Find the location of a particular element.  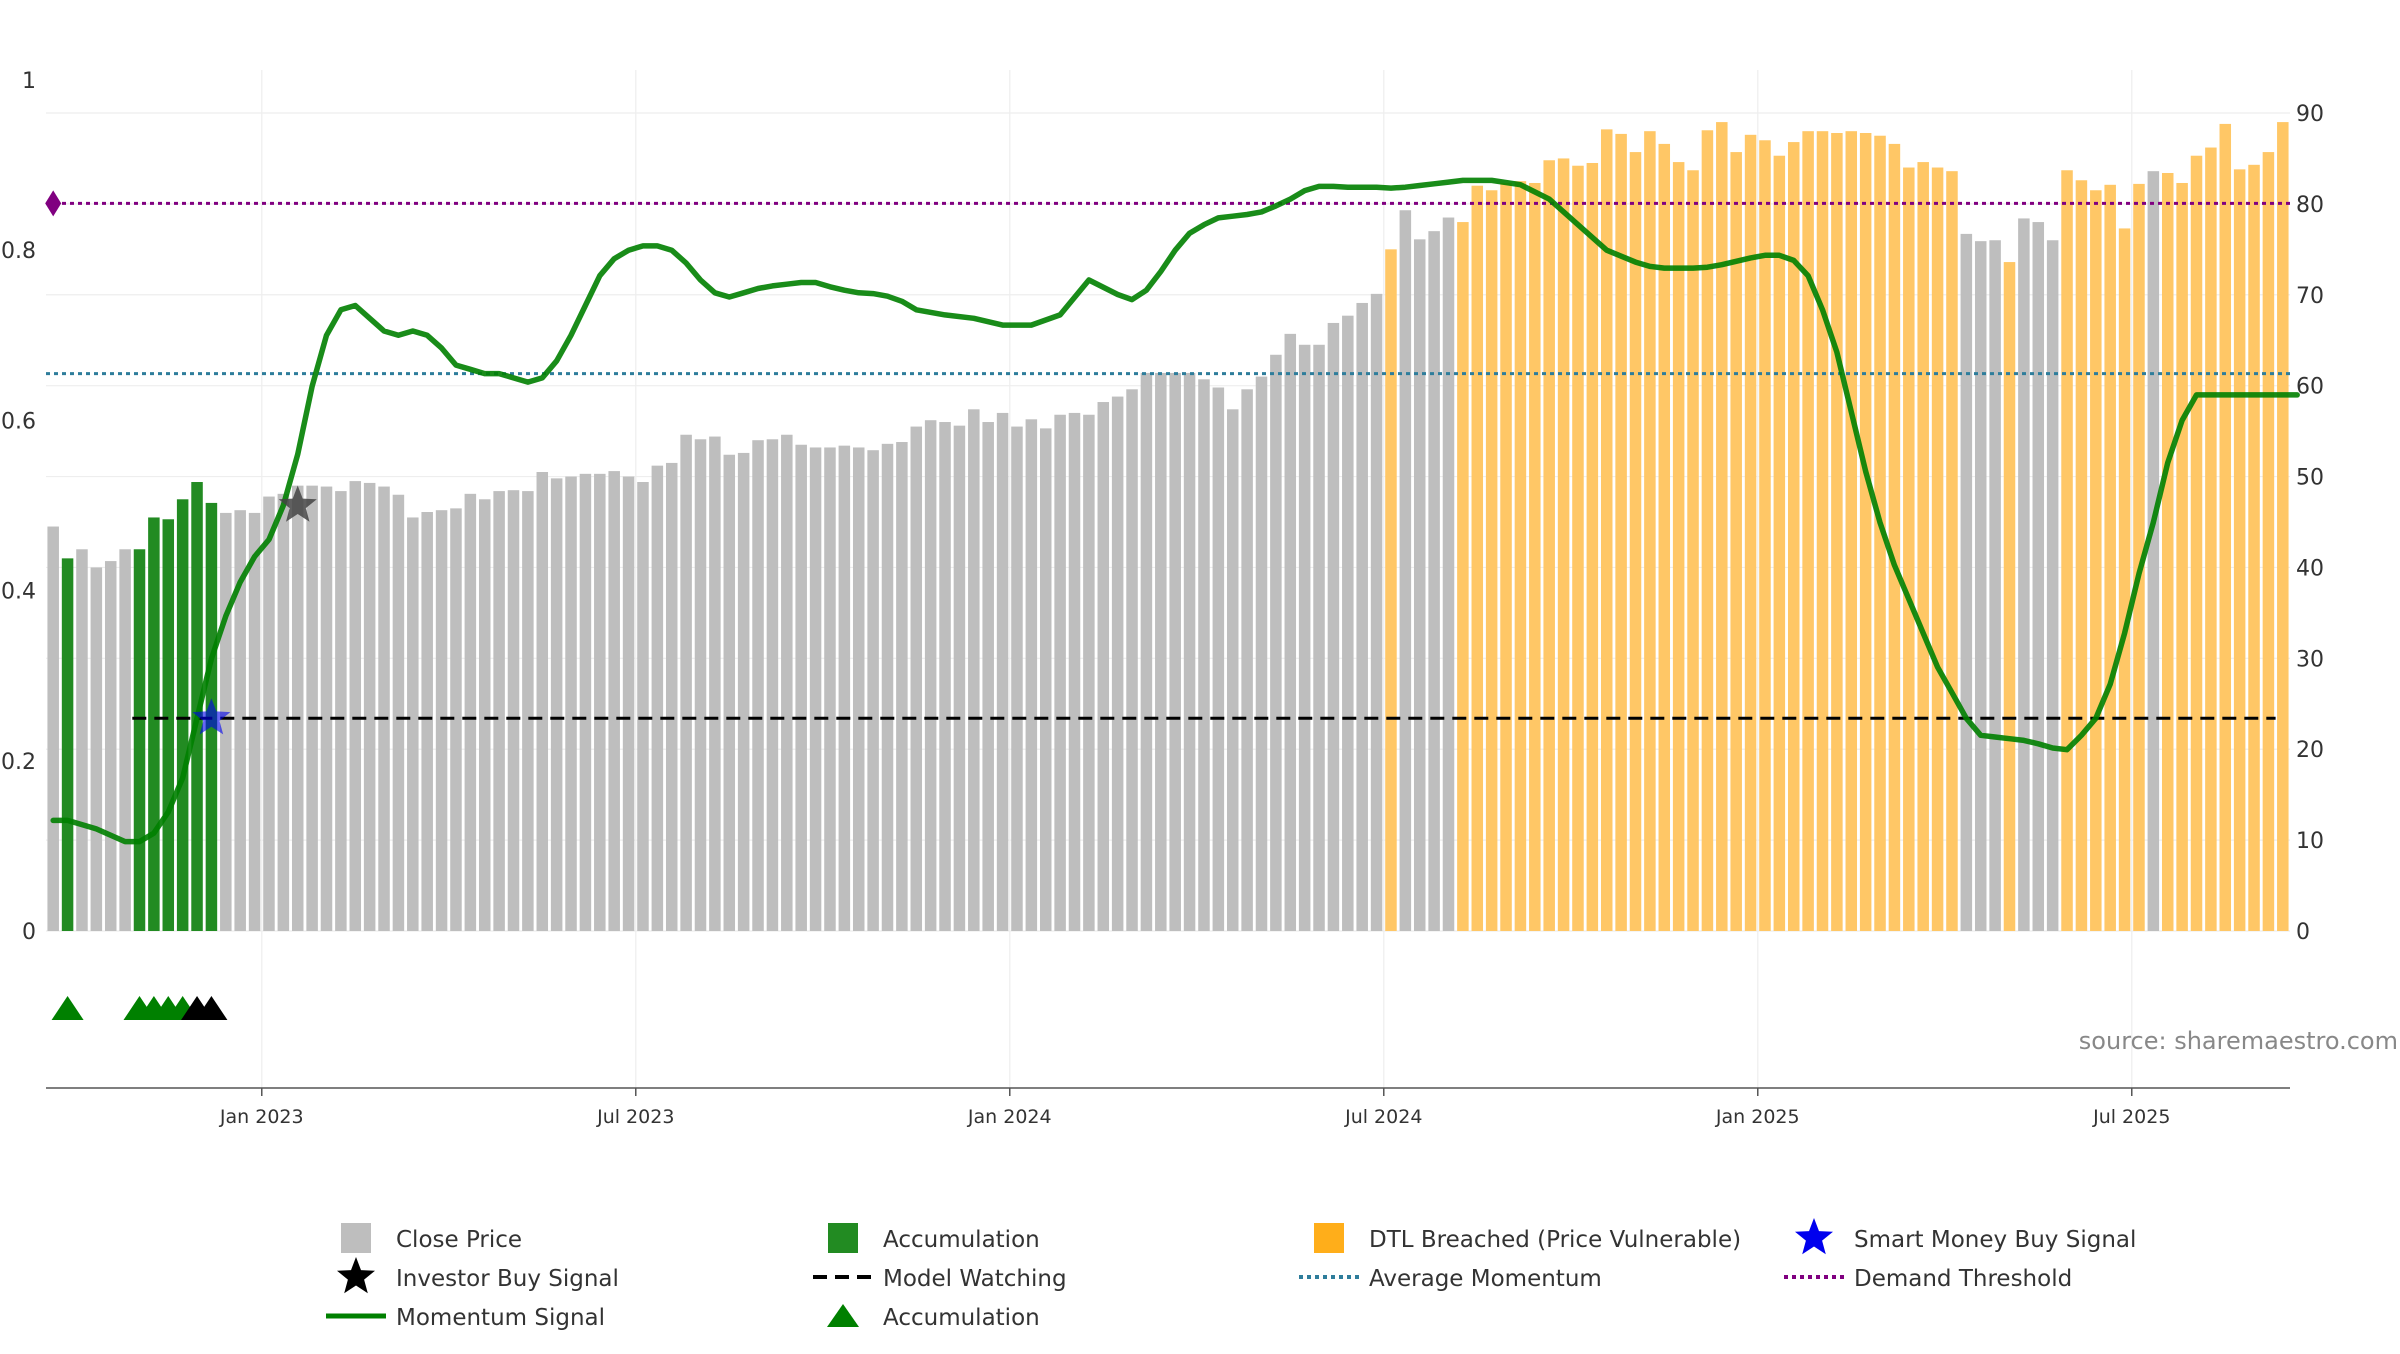

legend-label: Accumulation is located at coordinates (961, 1240).